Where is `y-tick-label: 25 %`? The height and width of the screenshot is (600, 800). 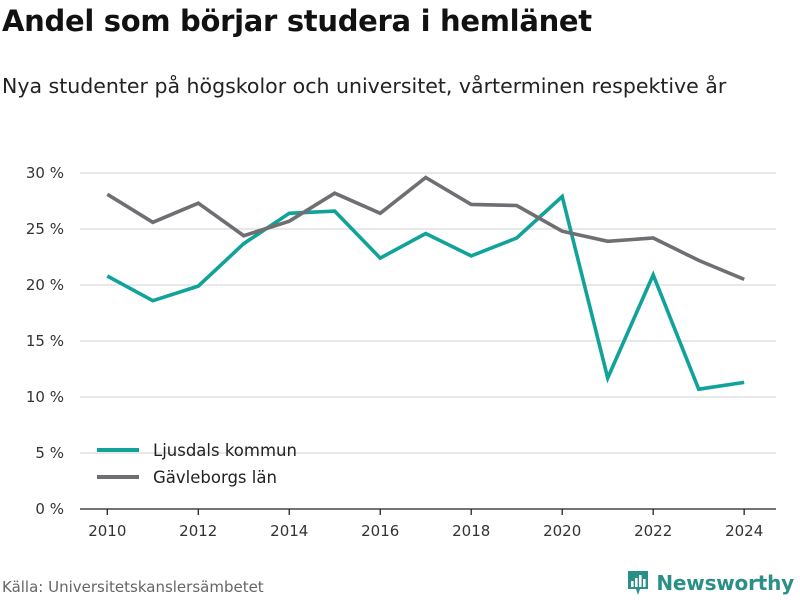 y-tick-label: 25 % is located at coordinates (45, 229).